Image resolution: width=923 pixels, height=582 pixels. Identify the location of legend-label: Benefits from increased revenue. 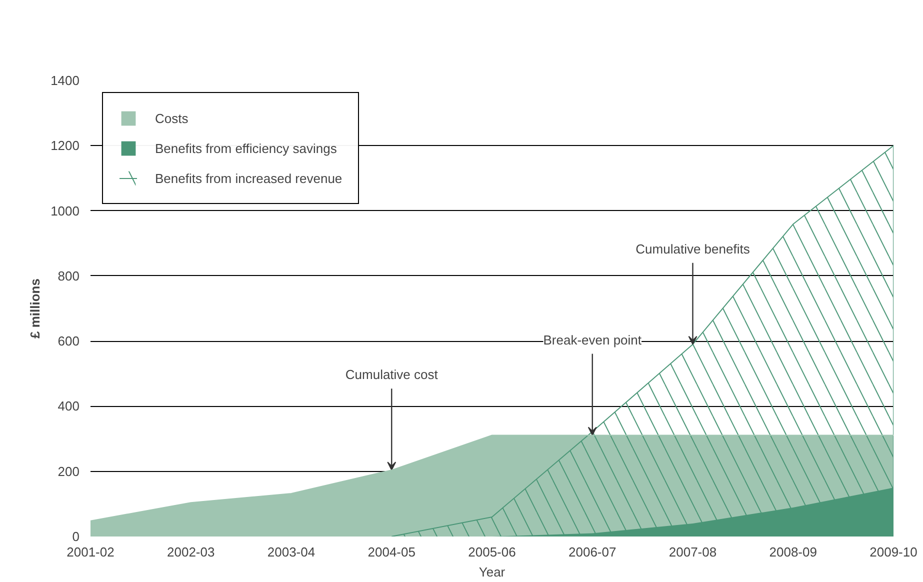
(248, 178).